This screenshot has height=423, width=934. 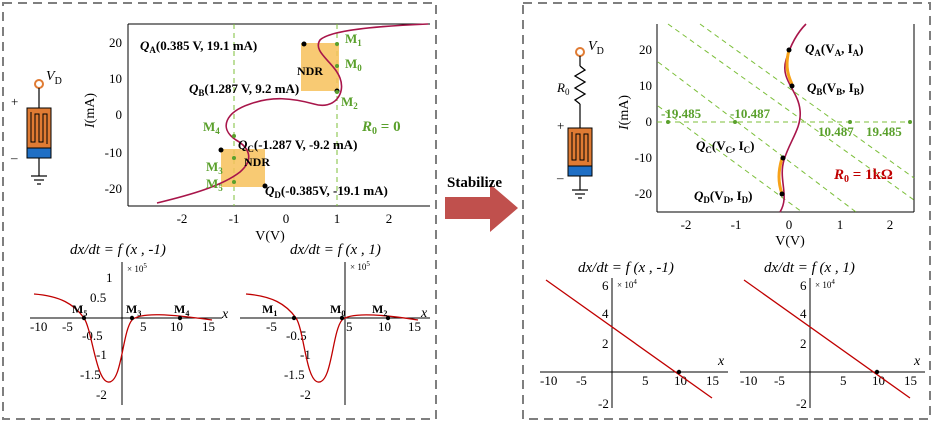 What do you see at coordinates (381, 128) in the screenshot?
I see `r0-zero-label: R0 = 0` at bounding box center [381, 128].